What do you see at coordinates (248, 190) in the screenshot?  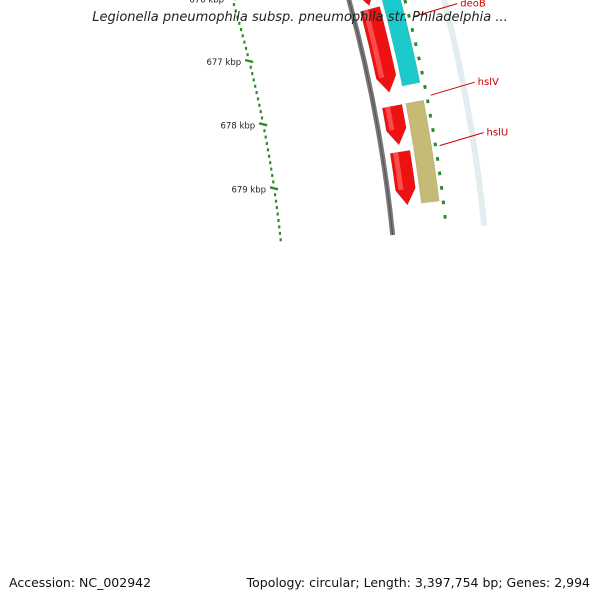 I see `kbp-label-679: 679 kbp` at bounding box center [248, 190].